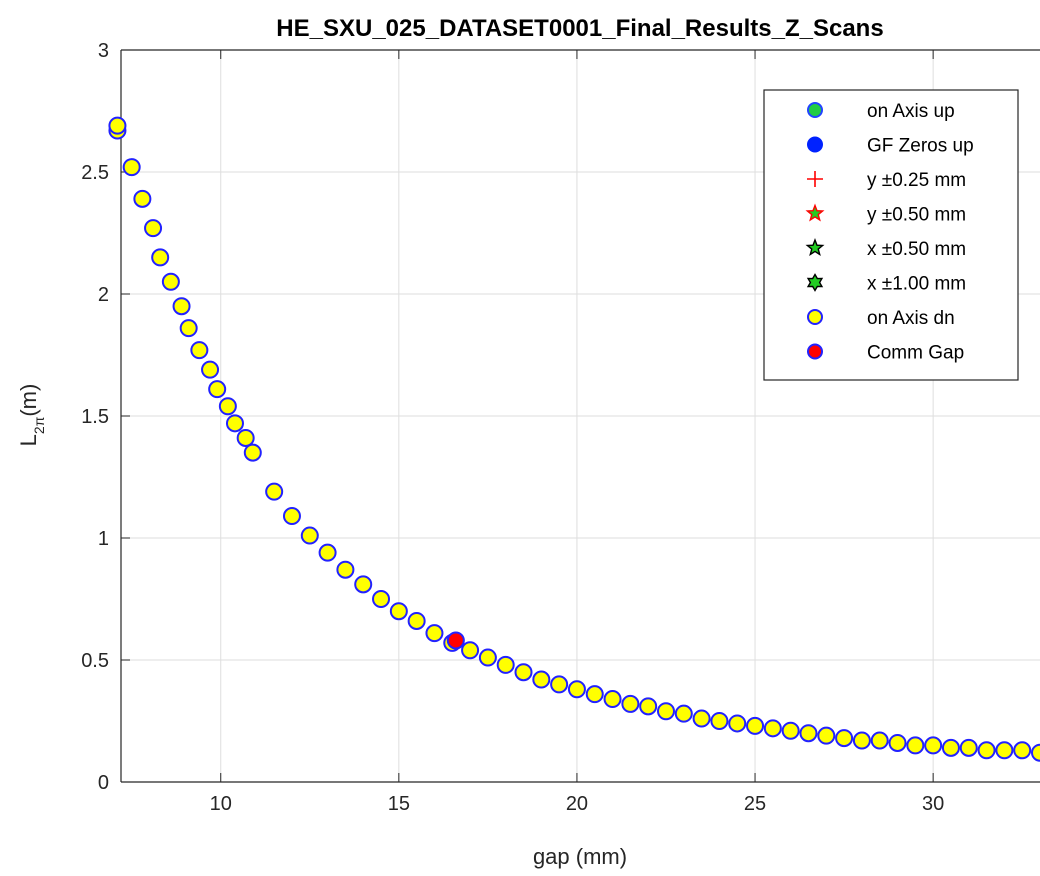  I want to click on legend-label: GF Zeros up, so click(920, 146).